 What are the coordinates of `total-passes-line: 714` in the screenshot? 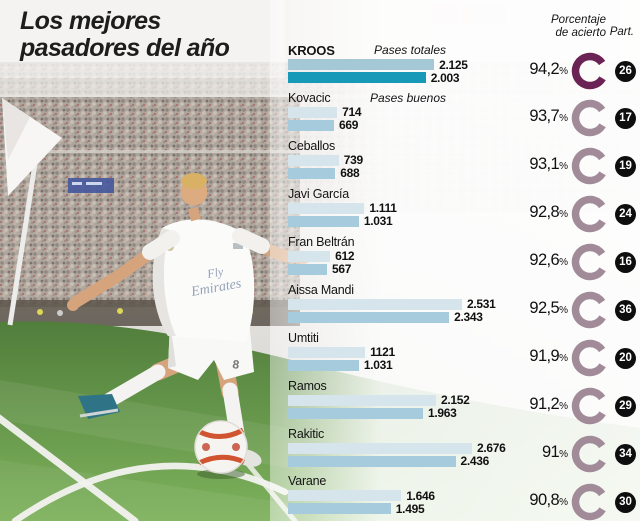 It's located at (401, 112).